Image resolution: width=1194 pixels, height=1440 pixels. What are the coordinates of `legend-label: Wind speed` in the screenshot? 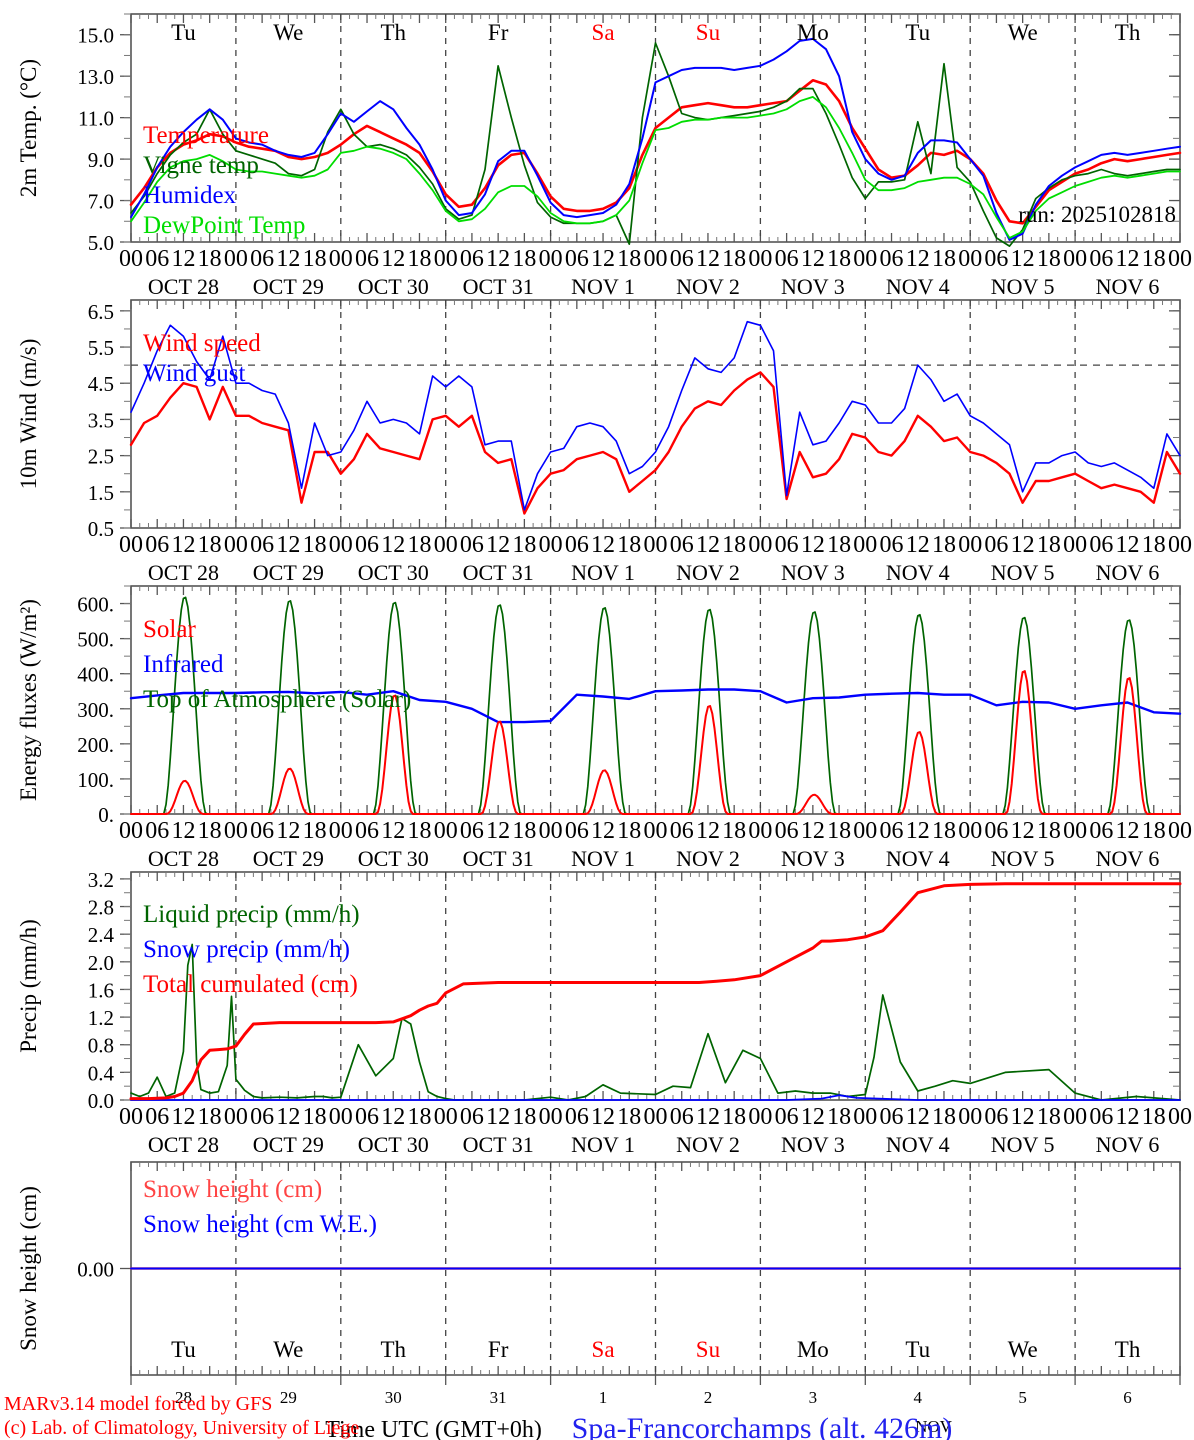 It's located at (202, 343).